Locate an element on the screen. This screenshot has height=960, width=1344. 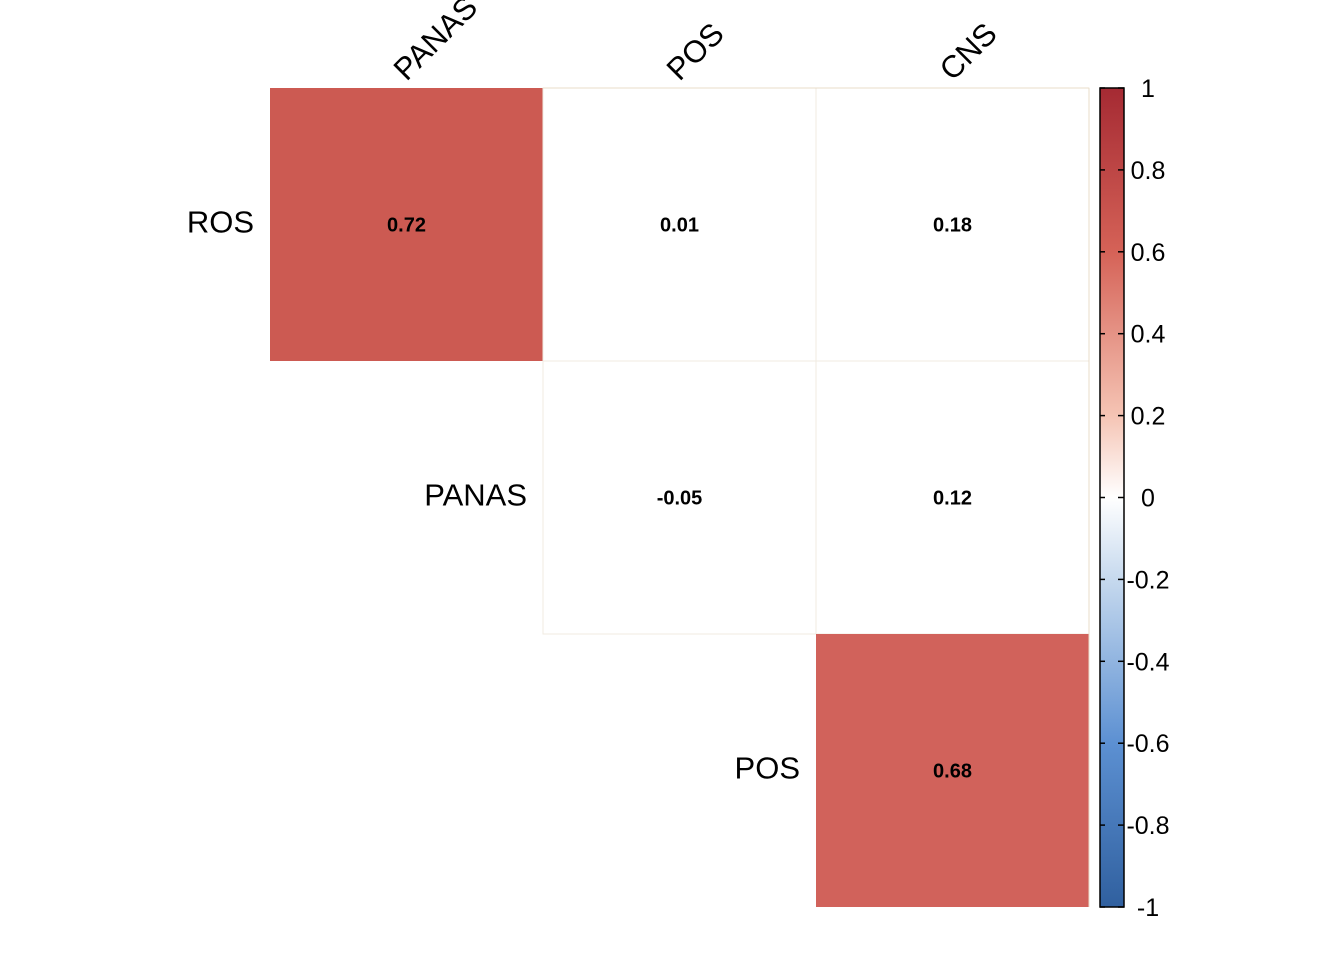
colorbar-tick-label: -0.8 is located at coordinates (1147, 826).